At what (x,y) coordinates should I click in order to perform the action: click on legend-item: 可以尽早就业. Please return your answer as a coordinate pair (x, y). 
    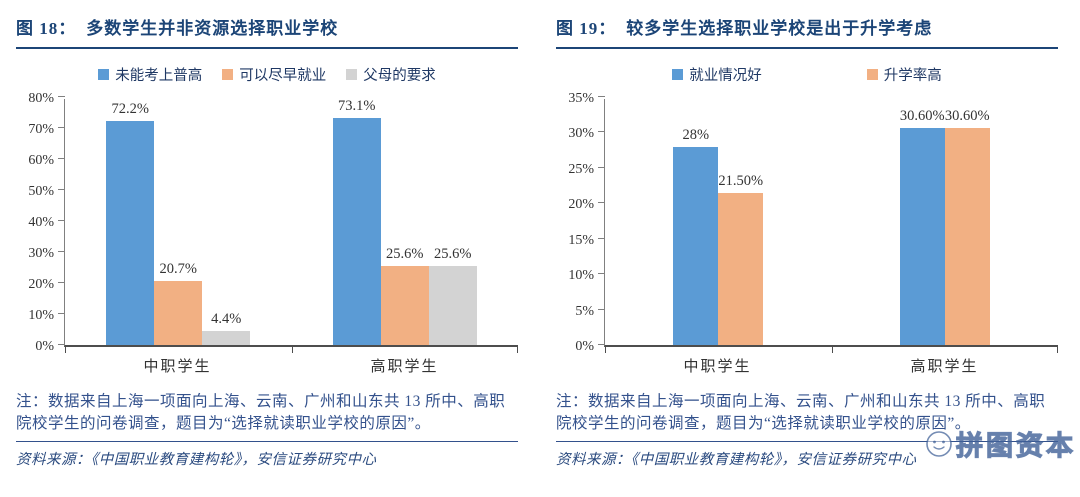
    Looking at the image, I should click on (274, 74).